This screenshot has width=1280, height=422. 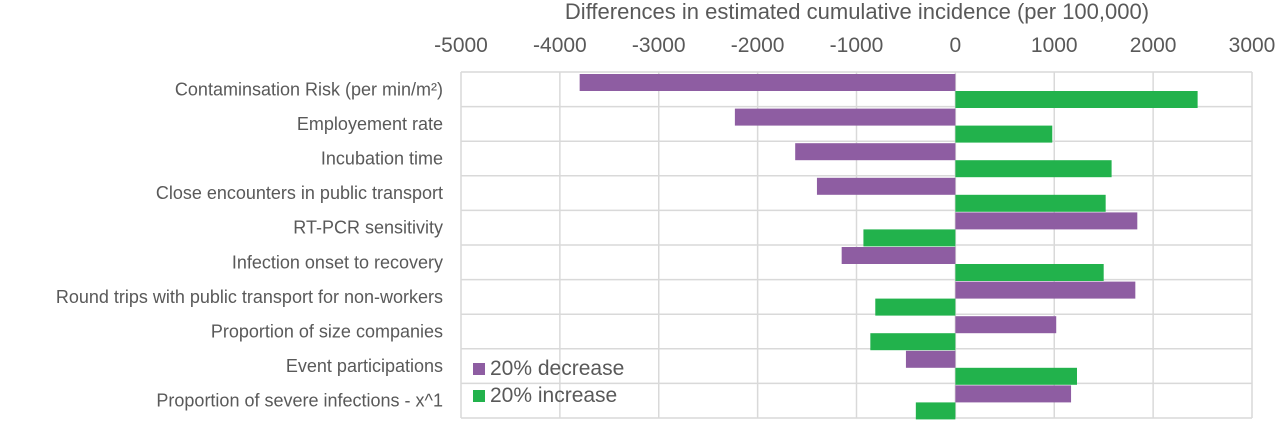 I want to click on legend-swatch-decrease, so click(x=479, y=369).